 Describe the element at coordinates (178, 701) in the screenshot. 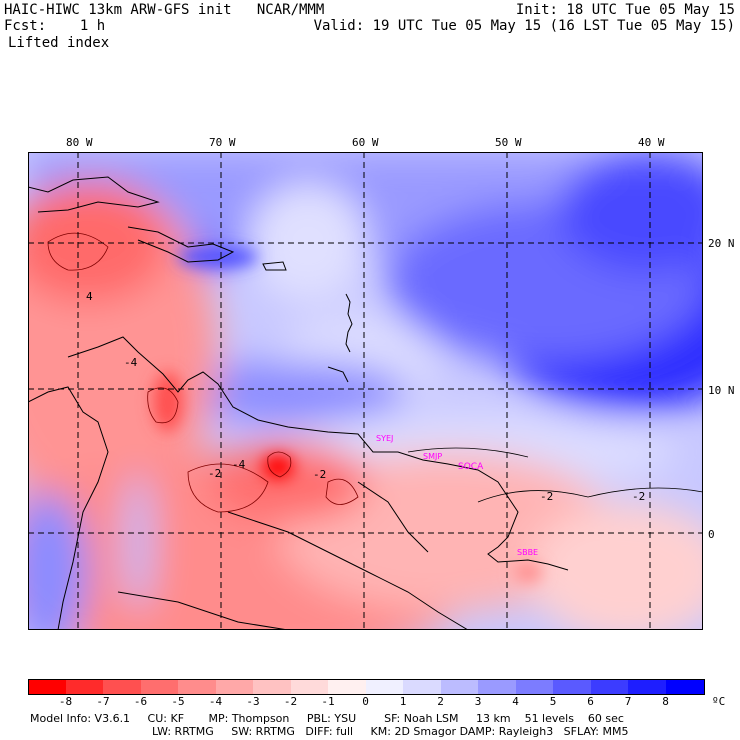

I see `colorbar-tick-label: -5` at that location.